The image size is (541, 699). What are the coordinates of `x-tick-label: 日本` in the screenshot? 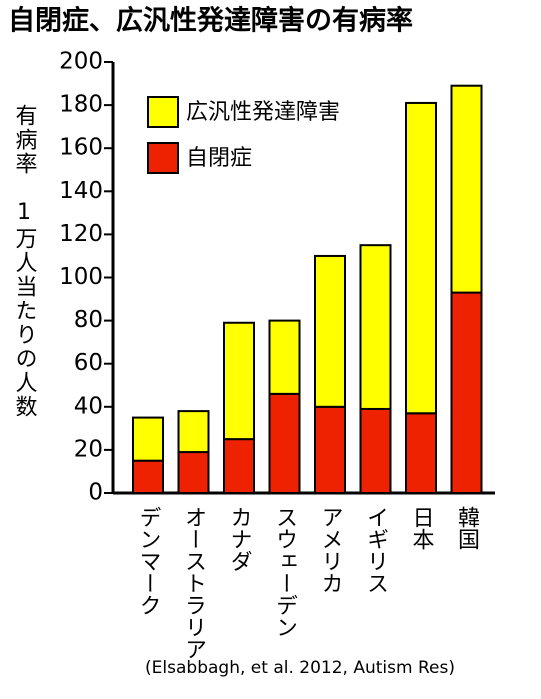 It's located at (422, 528).